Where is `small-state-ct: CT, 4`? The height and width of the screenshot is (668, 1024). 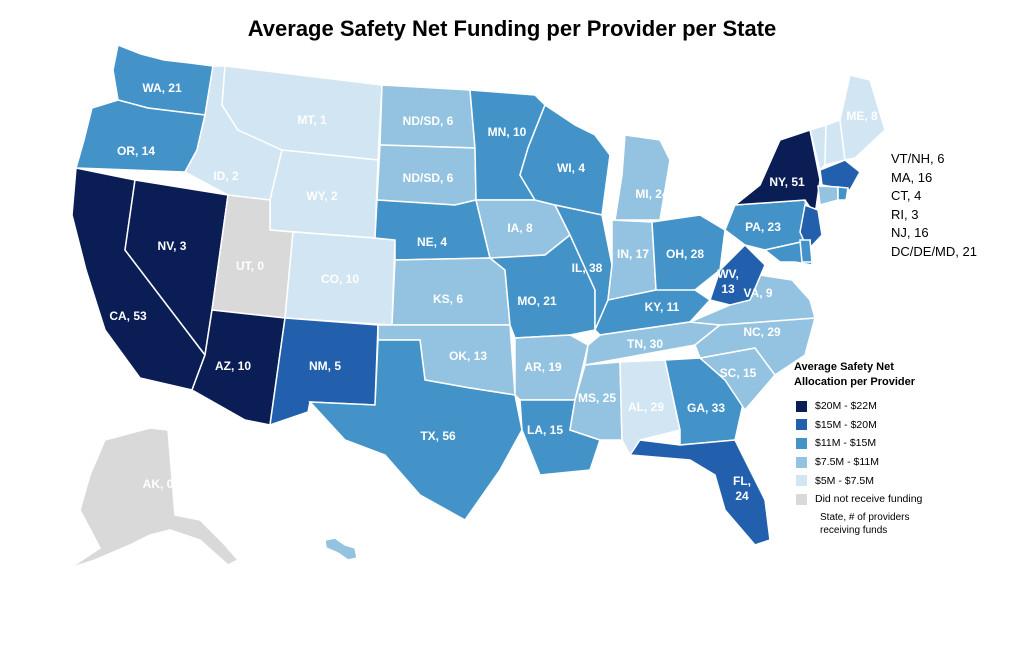
small-state-ct: CT, 4 is located at coordinates (906, 196).